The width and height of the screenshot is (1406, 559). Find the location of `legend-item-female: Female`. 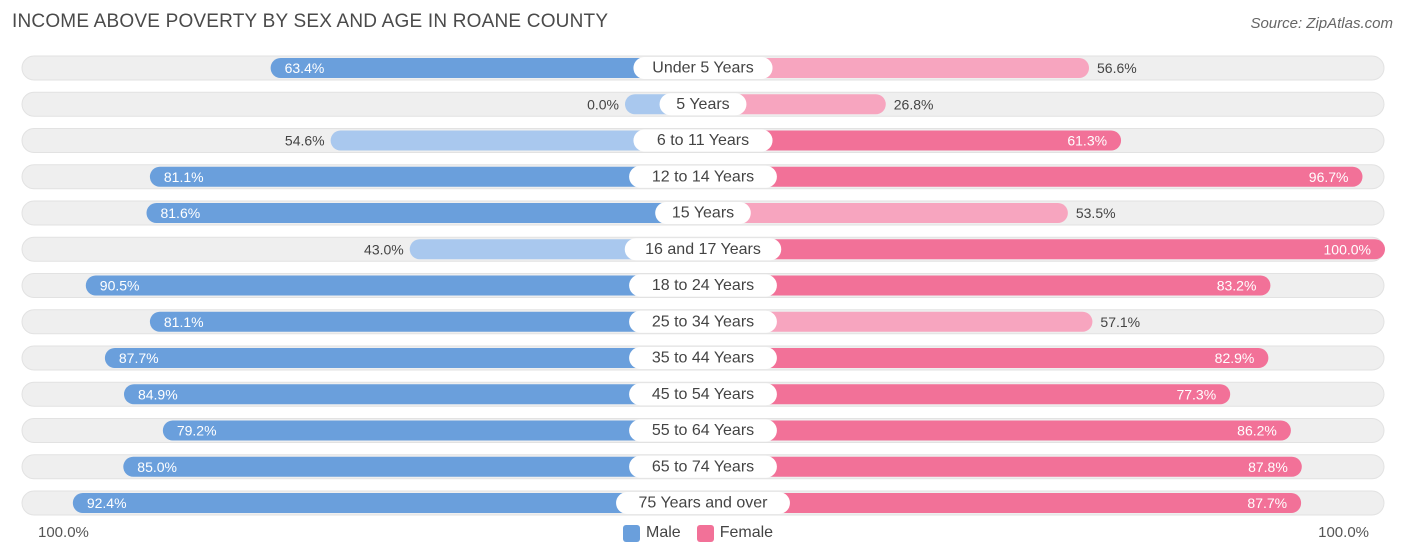

legend-item-female: Female is located at coordinates (735, 533).